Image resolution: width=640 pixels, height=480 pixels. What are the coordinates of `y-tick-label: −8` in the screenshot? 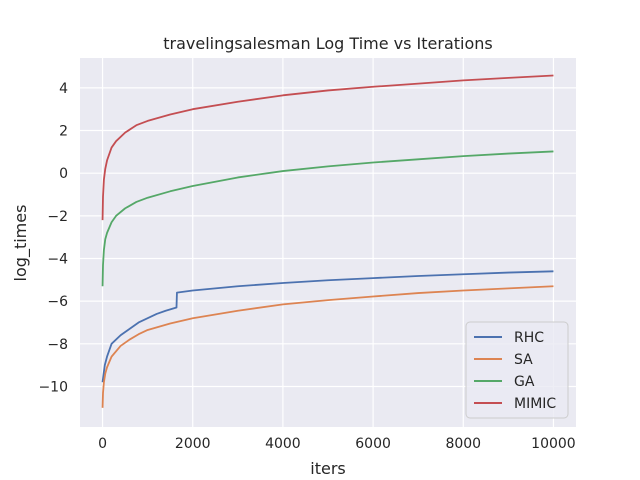 It's located at (57, 345).